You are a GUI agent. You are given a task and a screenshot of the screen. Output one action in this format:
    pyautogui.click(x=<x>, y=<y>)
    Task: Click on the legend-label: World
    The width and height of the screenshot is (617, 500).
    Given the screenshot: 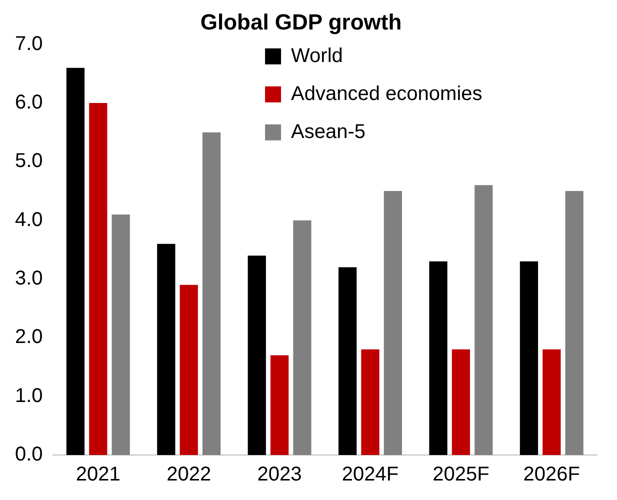 What is the action you would take?
    pyautogui.click(x=317, y=55)
    